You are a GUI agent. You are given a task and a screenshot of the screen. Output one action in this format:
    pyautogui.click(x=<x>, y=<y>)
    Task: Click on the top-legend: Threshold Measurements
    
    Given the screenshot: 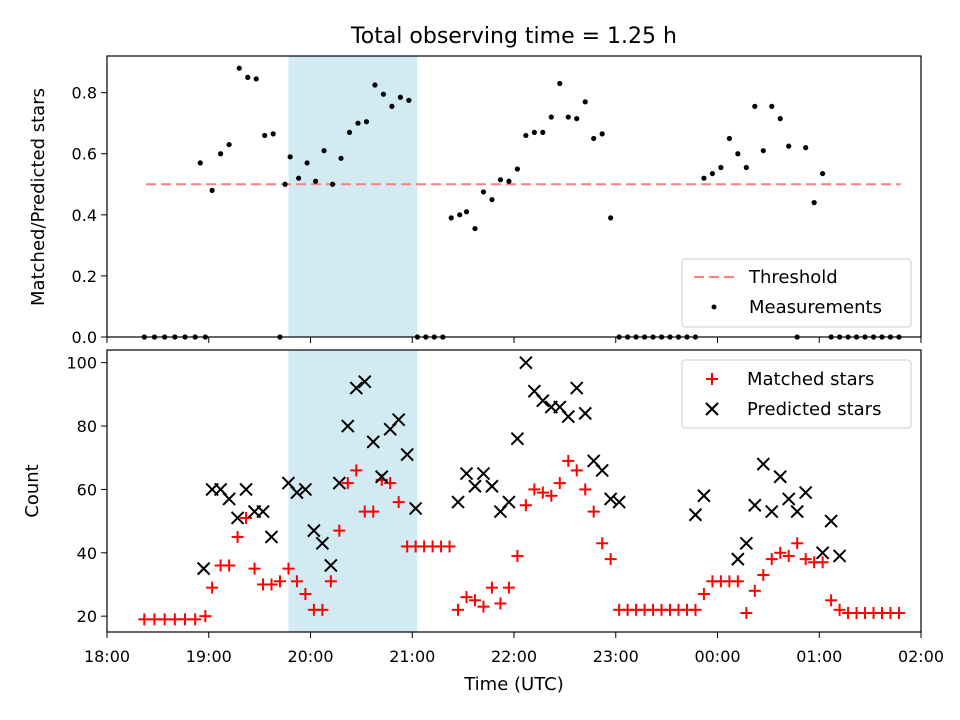 What is the action you would take?
    pyautogui.click(x=796, y=293)
    